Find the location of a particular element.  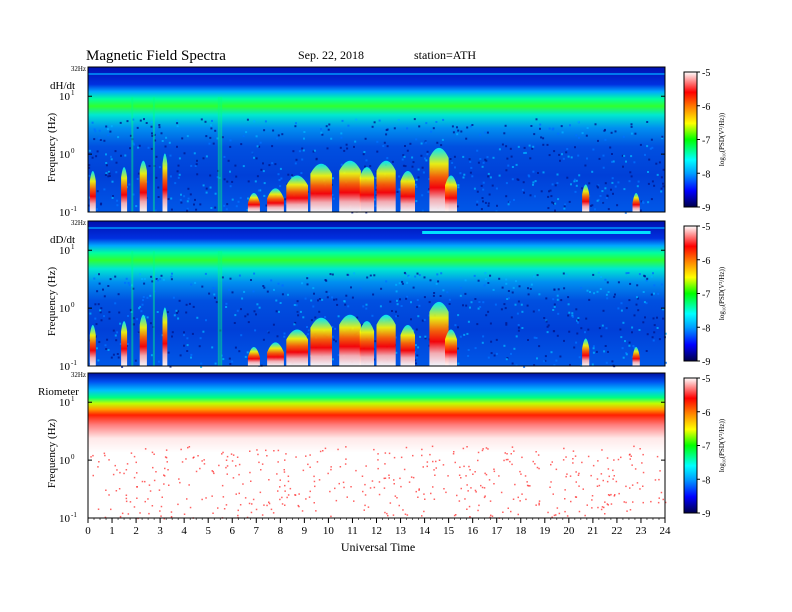

panel-label: dH/dt is located at coordinates (62, 86).